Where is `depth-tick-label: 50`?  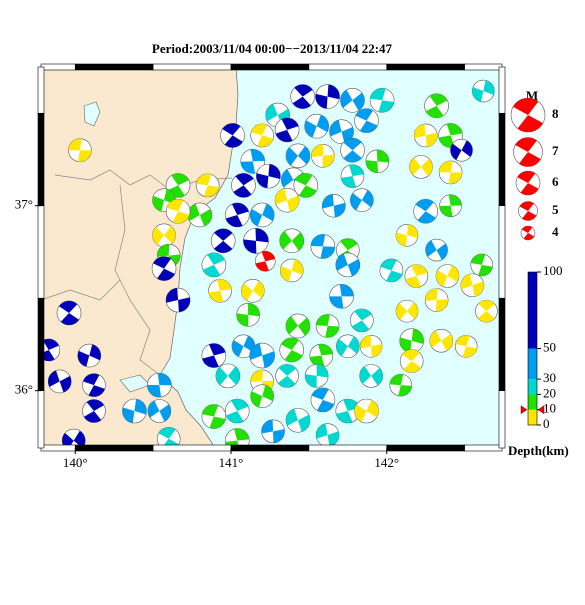 depth-tick-label: 50 is located at coordinates (549, 346).